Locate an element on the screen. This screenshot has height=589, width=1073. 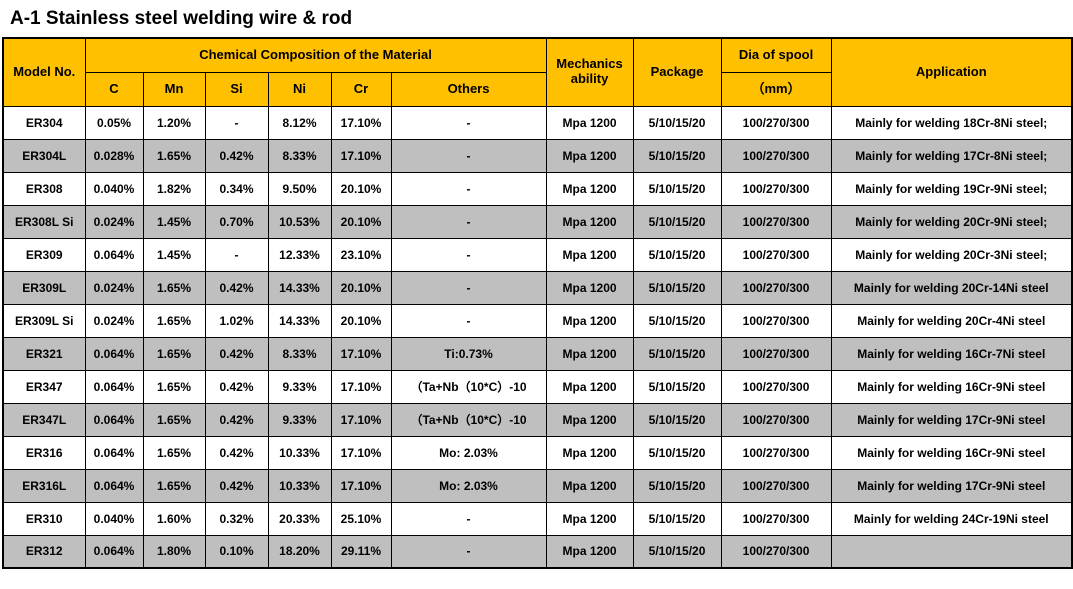
cell-ni: 9.50% is located at coordinates (299, 188).